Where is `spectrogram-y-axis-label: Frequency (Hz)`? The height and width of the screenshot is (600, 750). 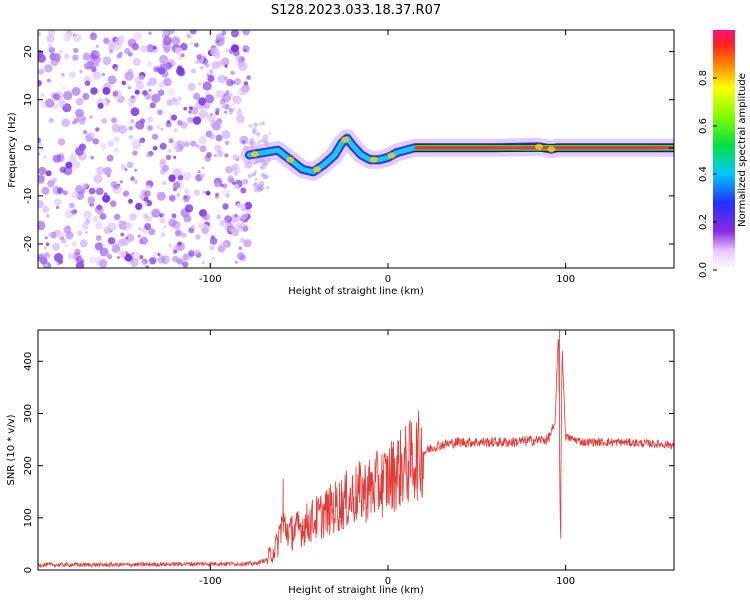 spectrogram-y-axis-label: Frequency (Hz) is located at coordinates (12, 150).